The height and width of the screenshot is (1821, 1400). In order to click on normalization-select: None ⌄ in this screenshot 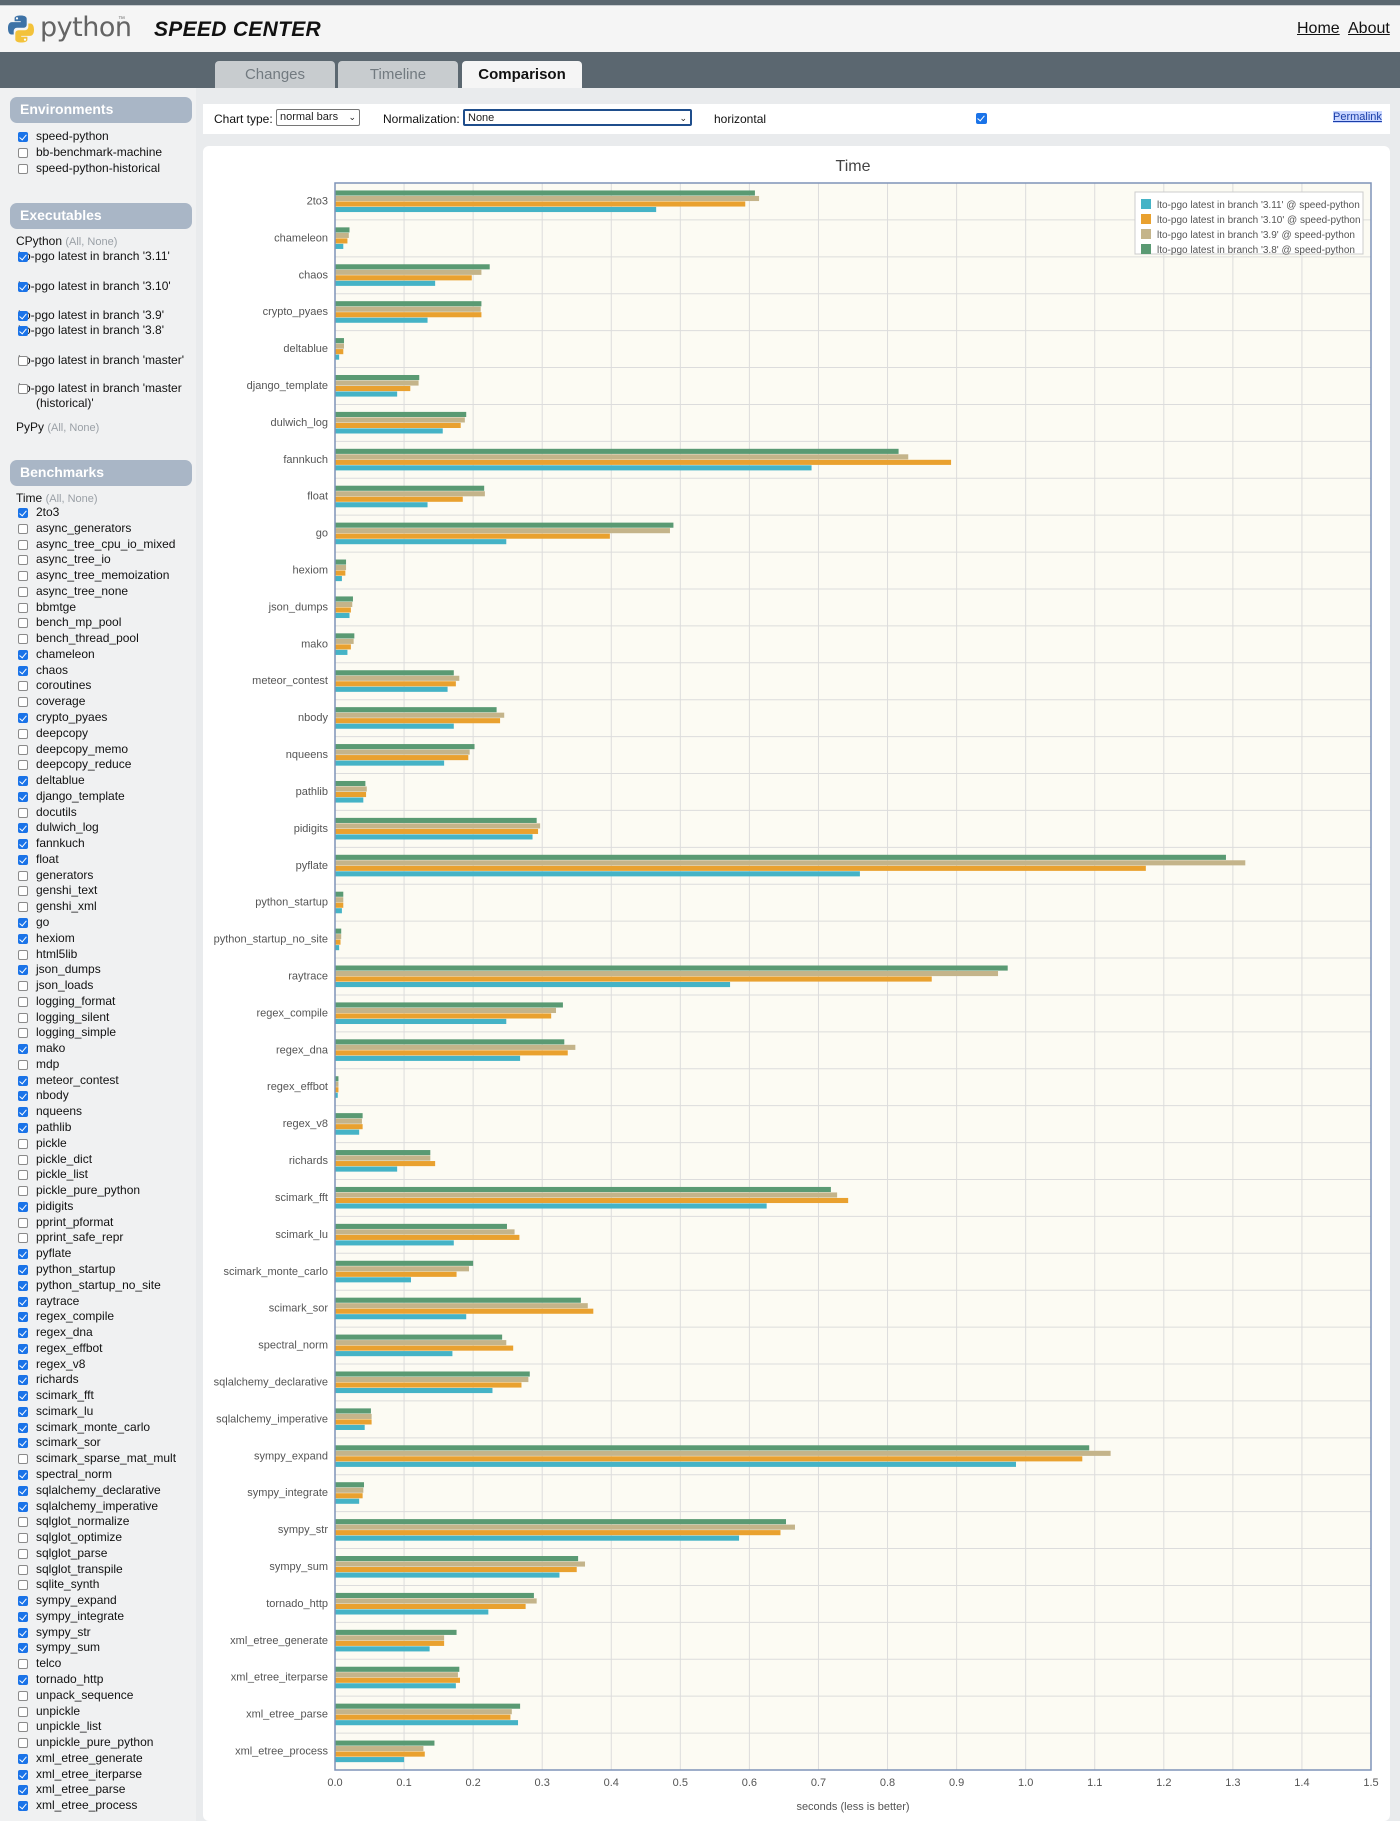, I will do `click(577, 117)`.